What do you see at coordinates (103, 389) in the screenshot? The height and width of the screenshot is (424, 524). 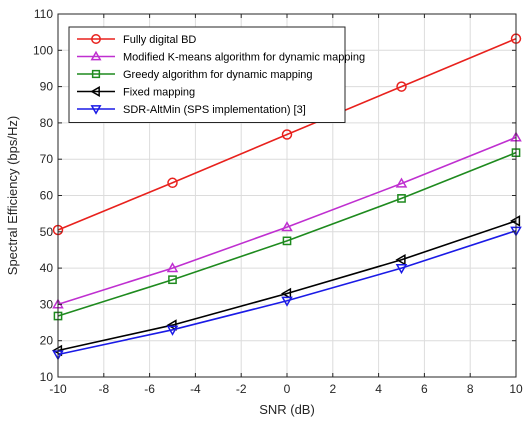 I see `x-tick-label: -8` at bounding box center [103, 389].